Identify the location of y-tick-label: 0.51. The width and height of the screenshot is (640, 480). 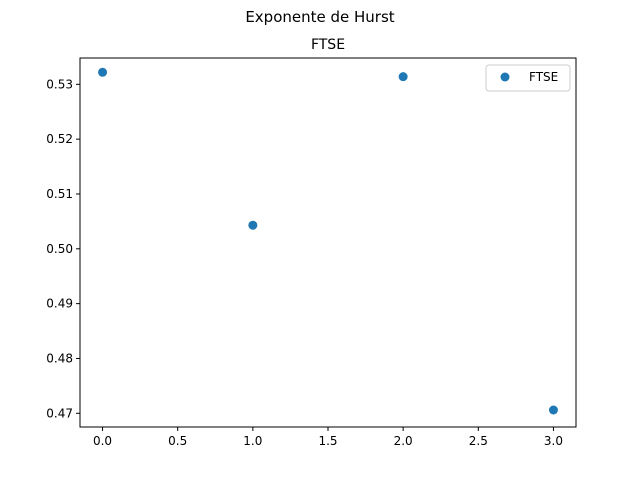
(59, 194).